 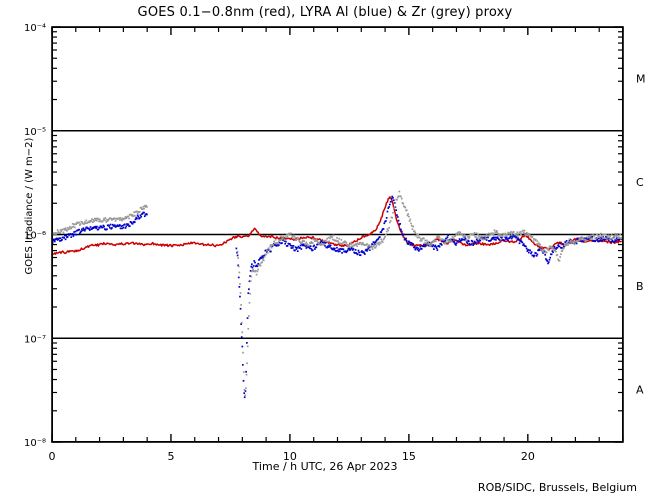 What do you see at coordinates (35, 236) in the screenshot?
I see `ytick-label-2: 10⁻⁶` at bounding box center [35, 236].